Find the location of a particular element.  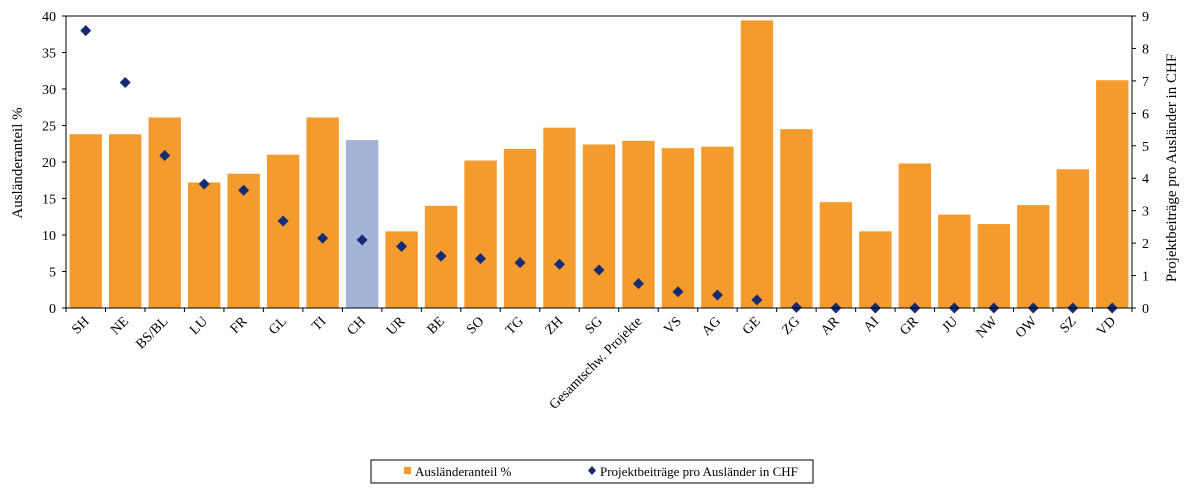

x-tick-label: GR is located at coordinates (909, 326).